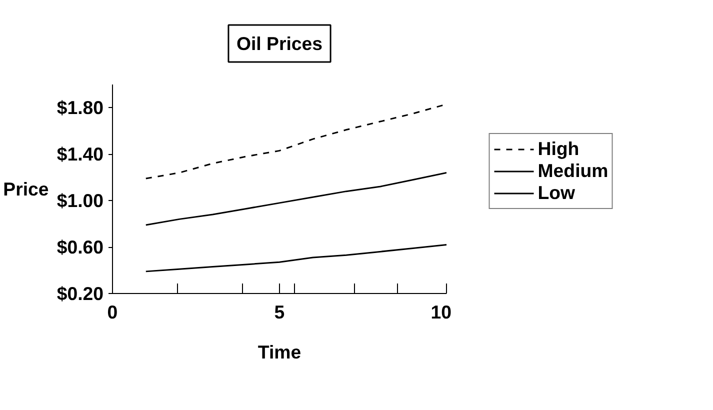 This screenshot has width=713, height=410. Describe the element at coordinates (559, 149) in the screenshot. I see `legend-label: High` at that location.